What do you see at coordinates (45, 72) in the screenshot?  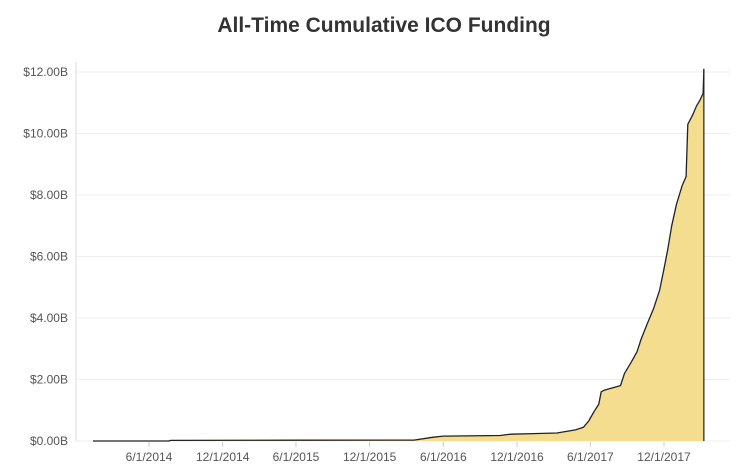 I see `y-tick-label: $12.00B` at bounding box center [45, 72].